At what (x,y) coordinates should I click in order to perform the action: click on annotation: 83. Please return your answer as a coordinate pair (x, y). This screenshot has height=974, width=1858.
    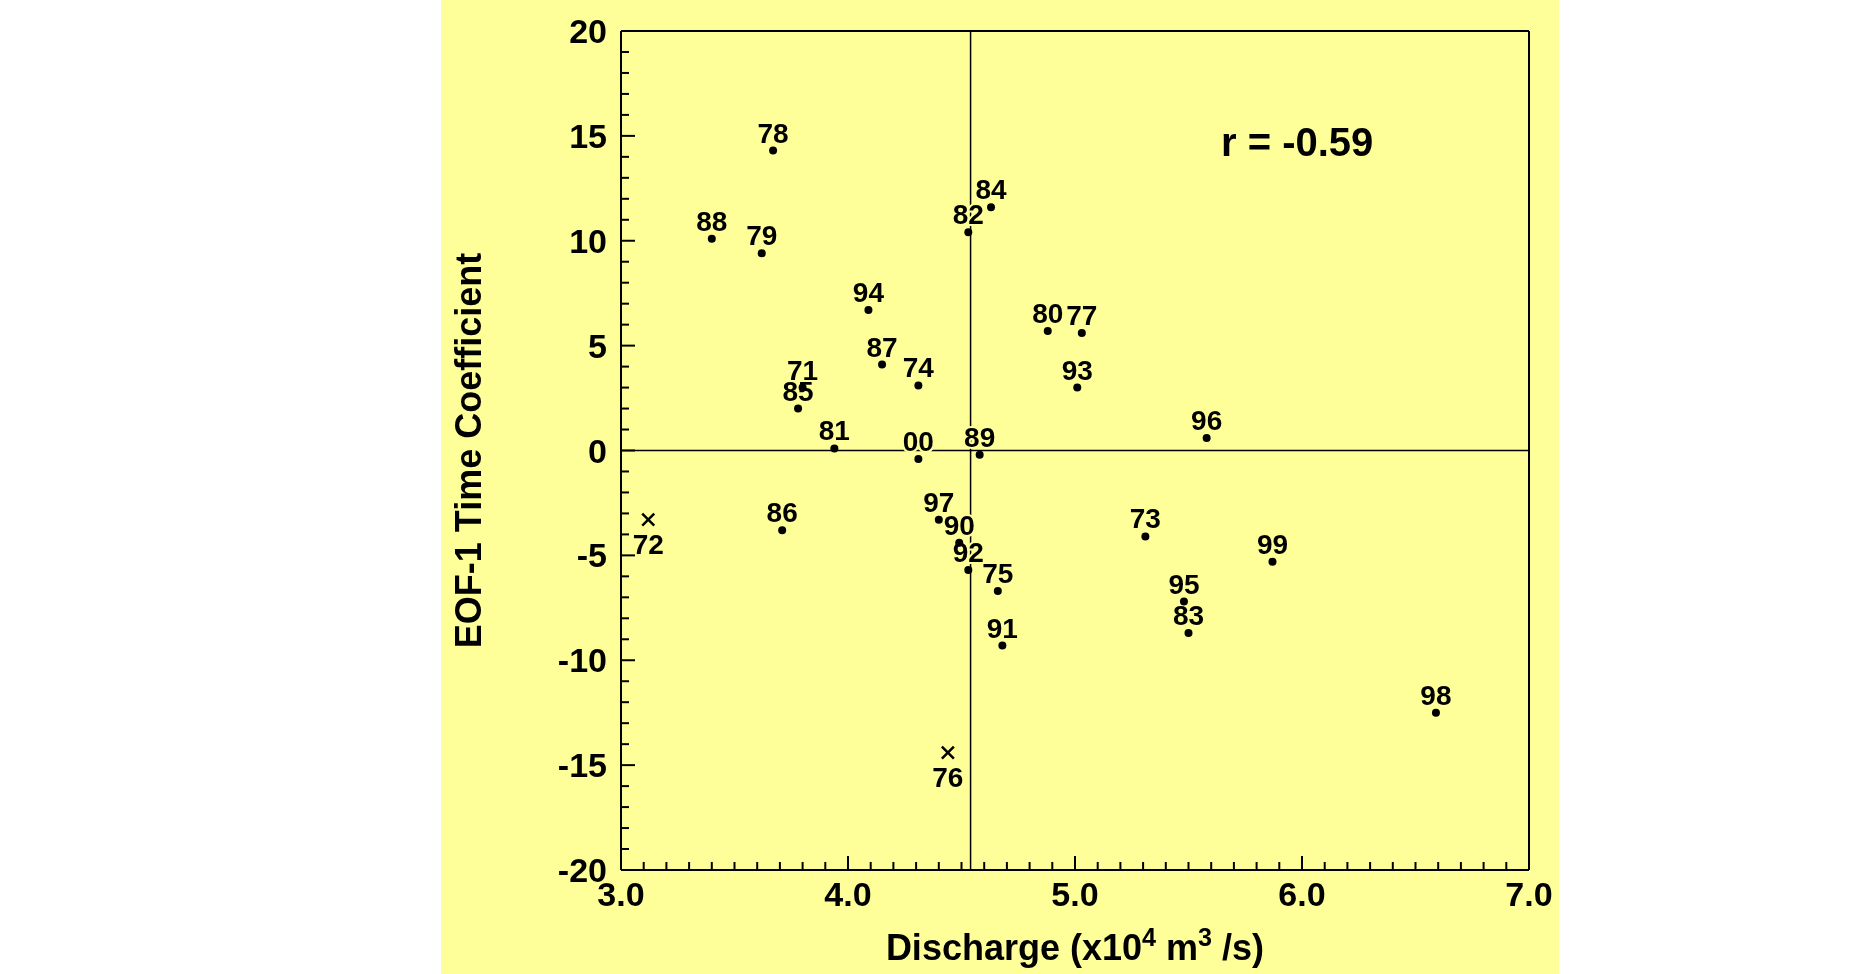
    Looking at the image, I should click on (1188, 615).